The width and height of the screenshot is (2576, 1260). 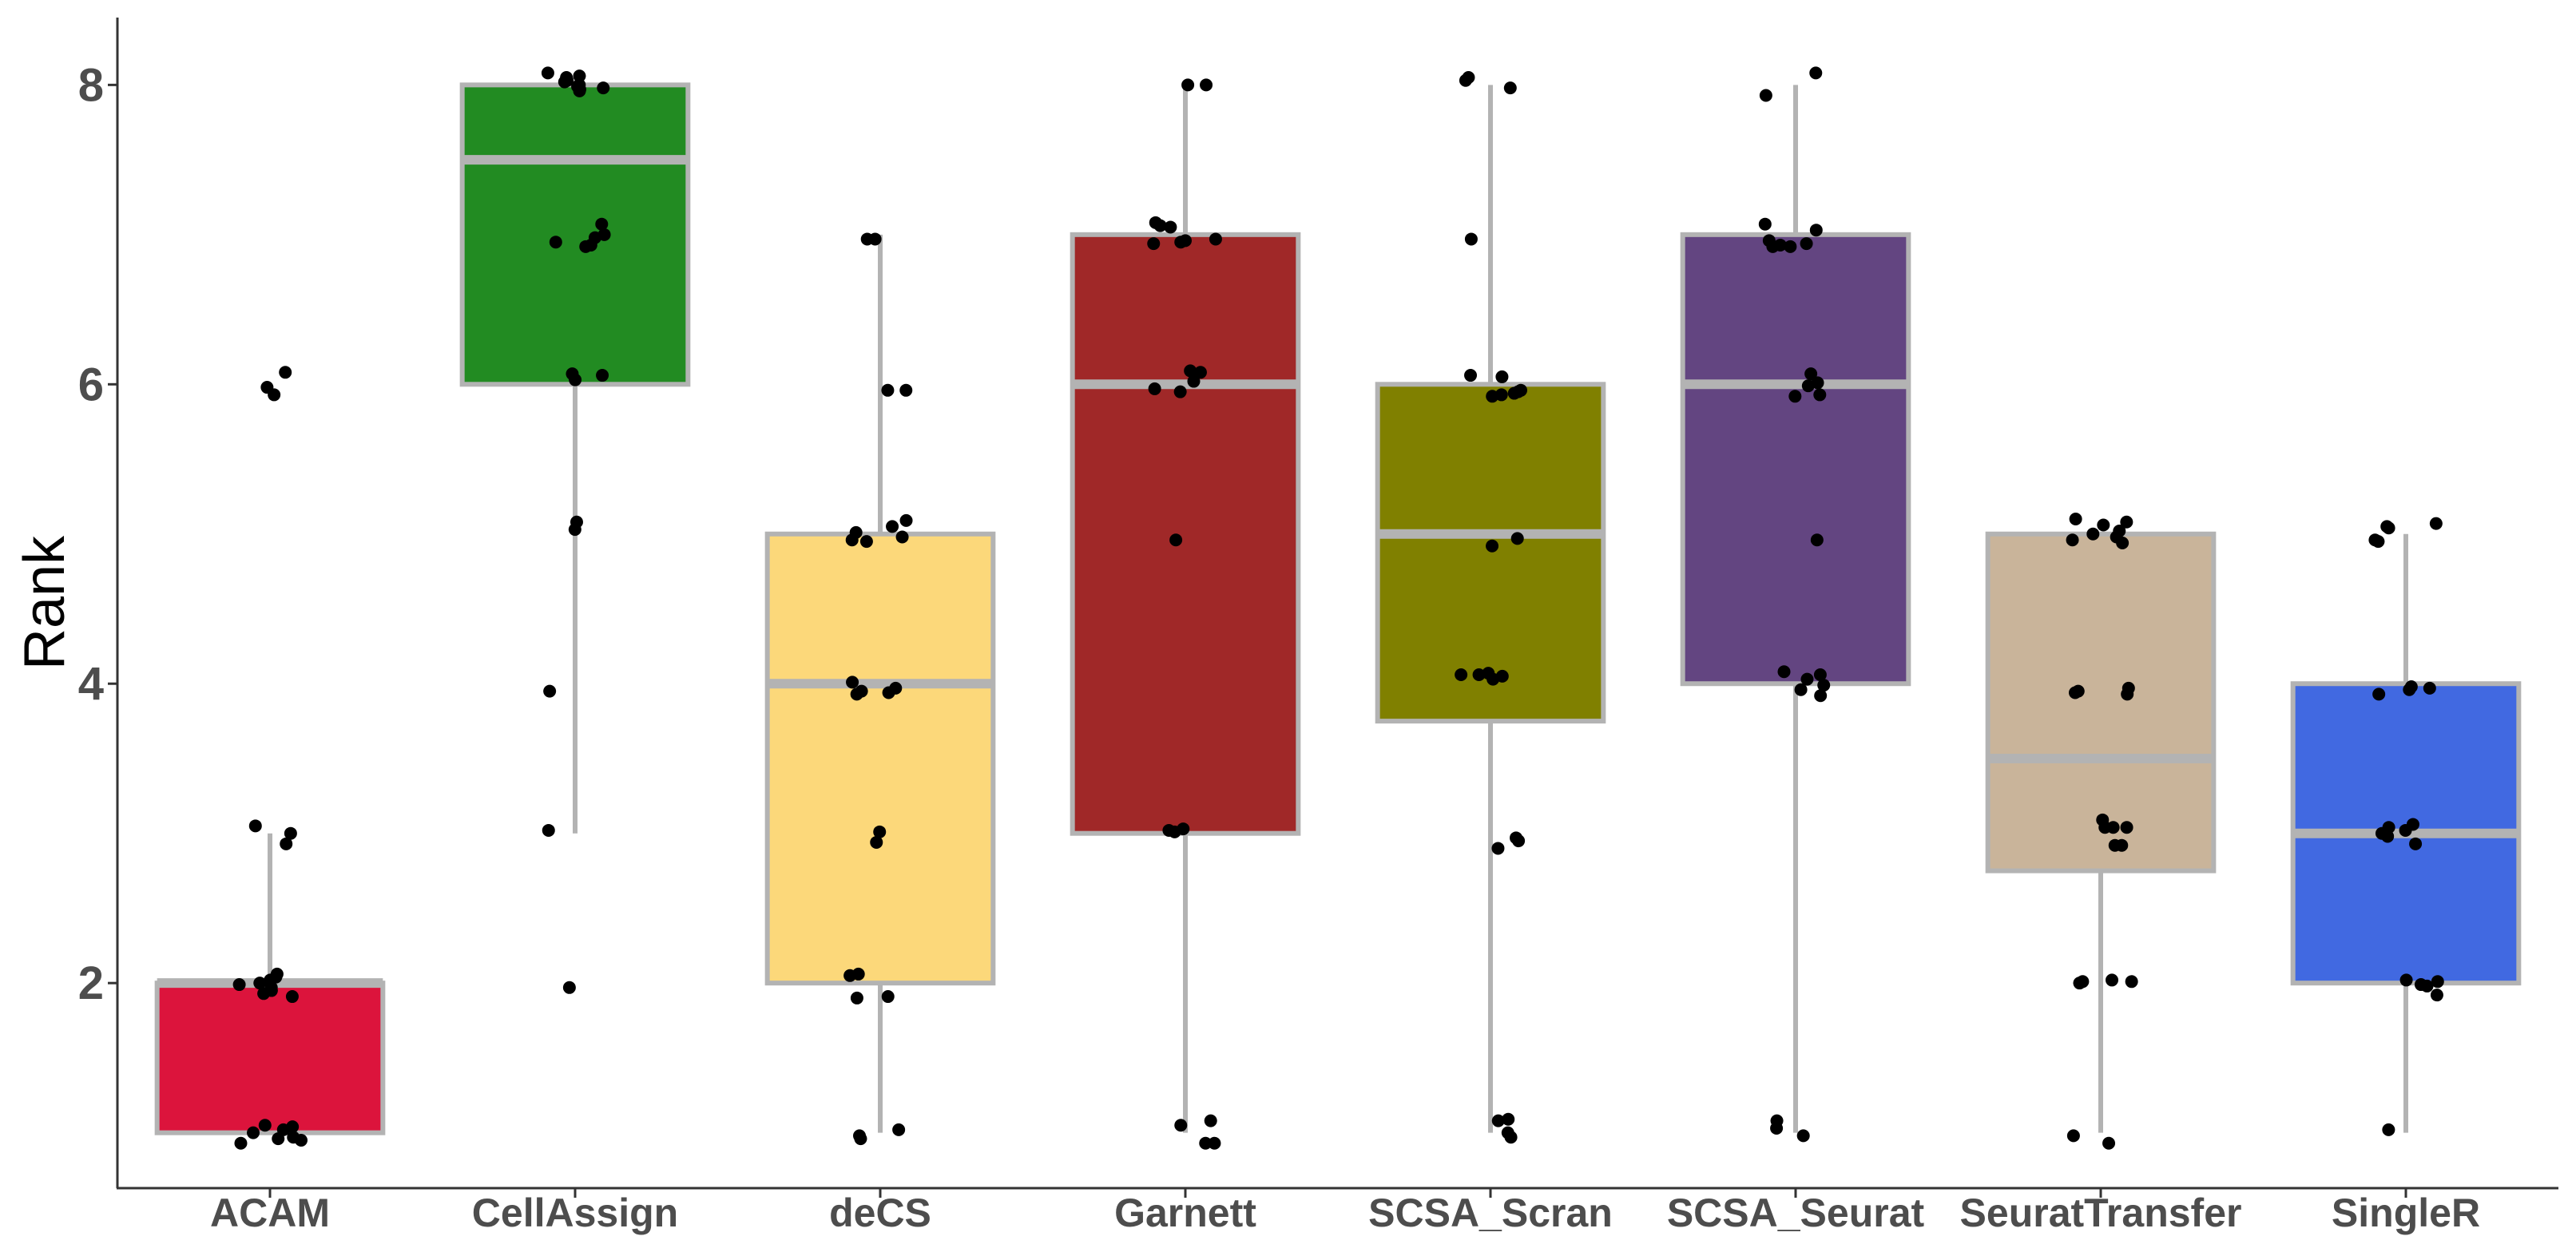 I want to click on points-scsa-seurat, so click(x=1794, y=604).